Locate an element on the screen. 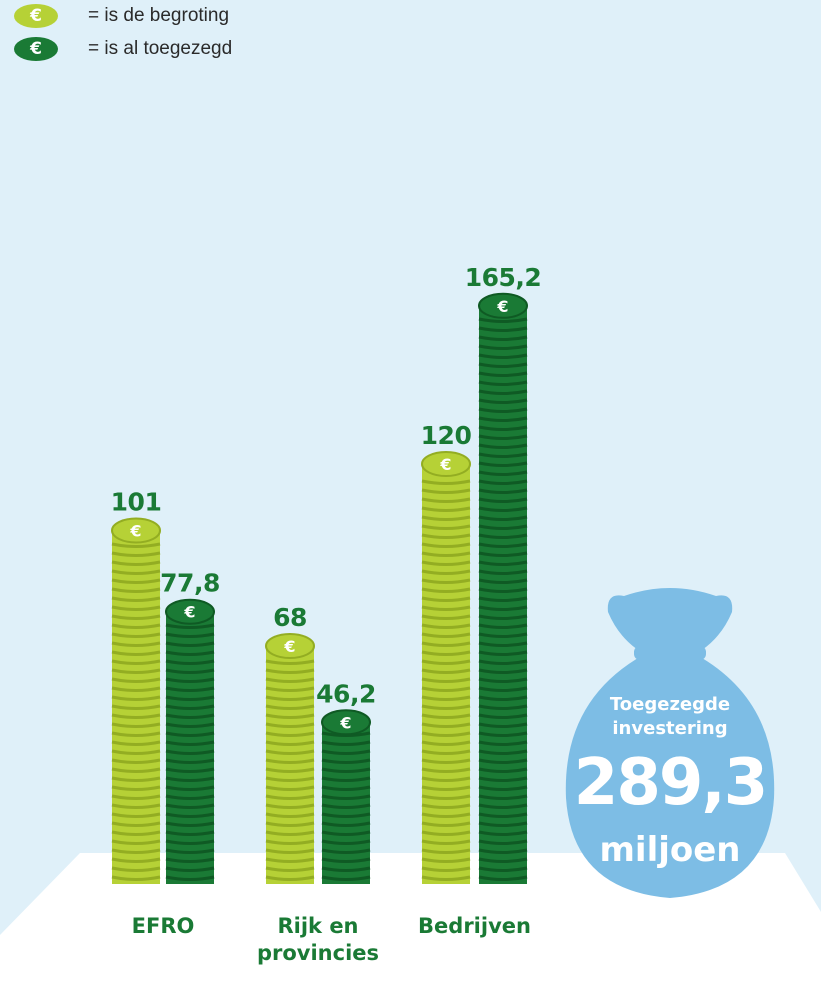 The height and width of the screenshot is (983, 821). bag-title-line2: investering is located at coordinates (670, 728).